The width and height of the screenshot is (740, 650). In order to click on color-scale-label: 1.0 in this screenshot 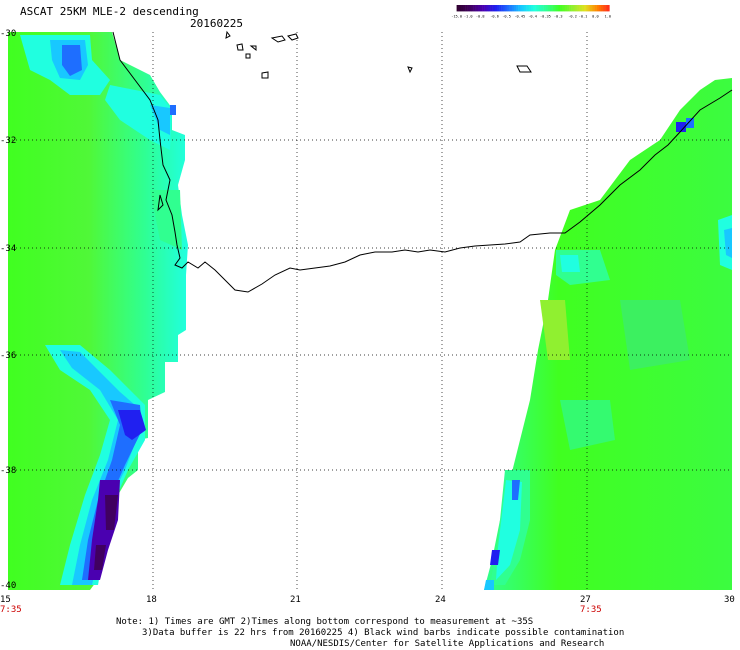, I will do `click(608, 16)`.